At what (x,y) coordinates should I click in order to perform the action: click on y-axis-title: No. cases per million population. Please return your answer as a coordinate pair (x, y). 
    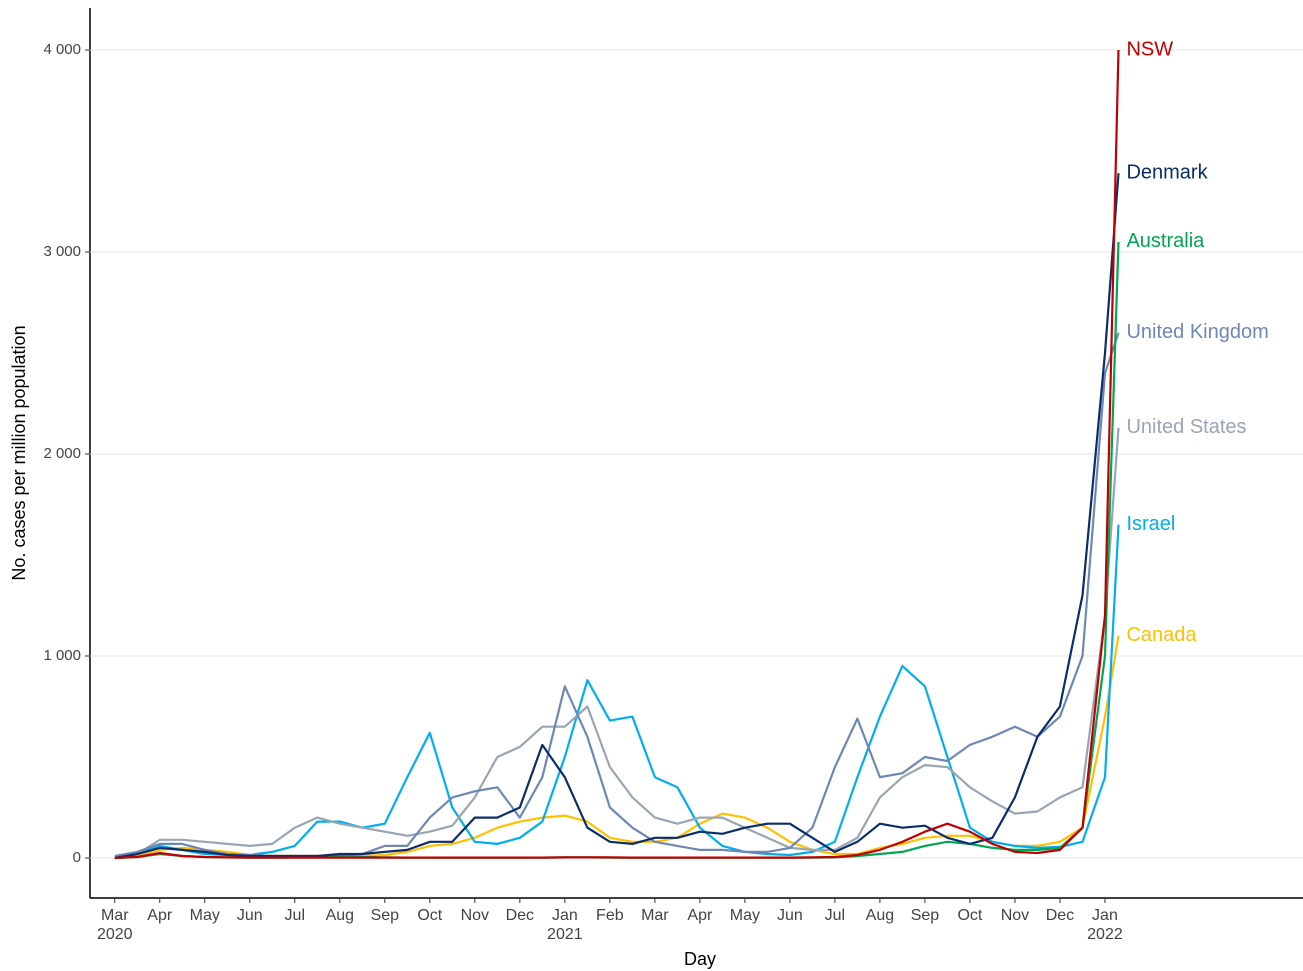
    Looking at the image, I should click on (19, 452).